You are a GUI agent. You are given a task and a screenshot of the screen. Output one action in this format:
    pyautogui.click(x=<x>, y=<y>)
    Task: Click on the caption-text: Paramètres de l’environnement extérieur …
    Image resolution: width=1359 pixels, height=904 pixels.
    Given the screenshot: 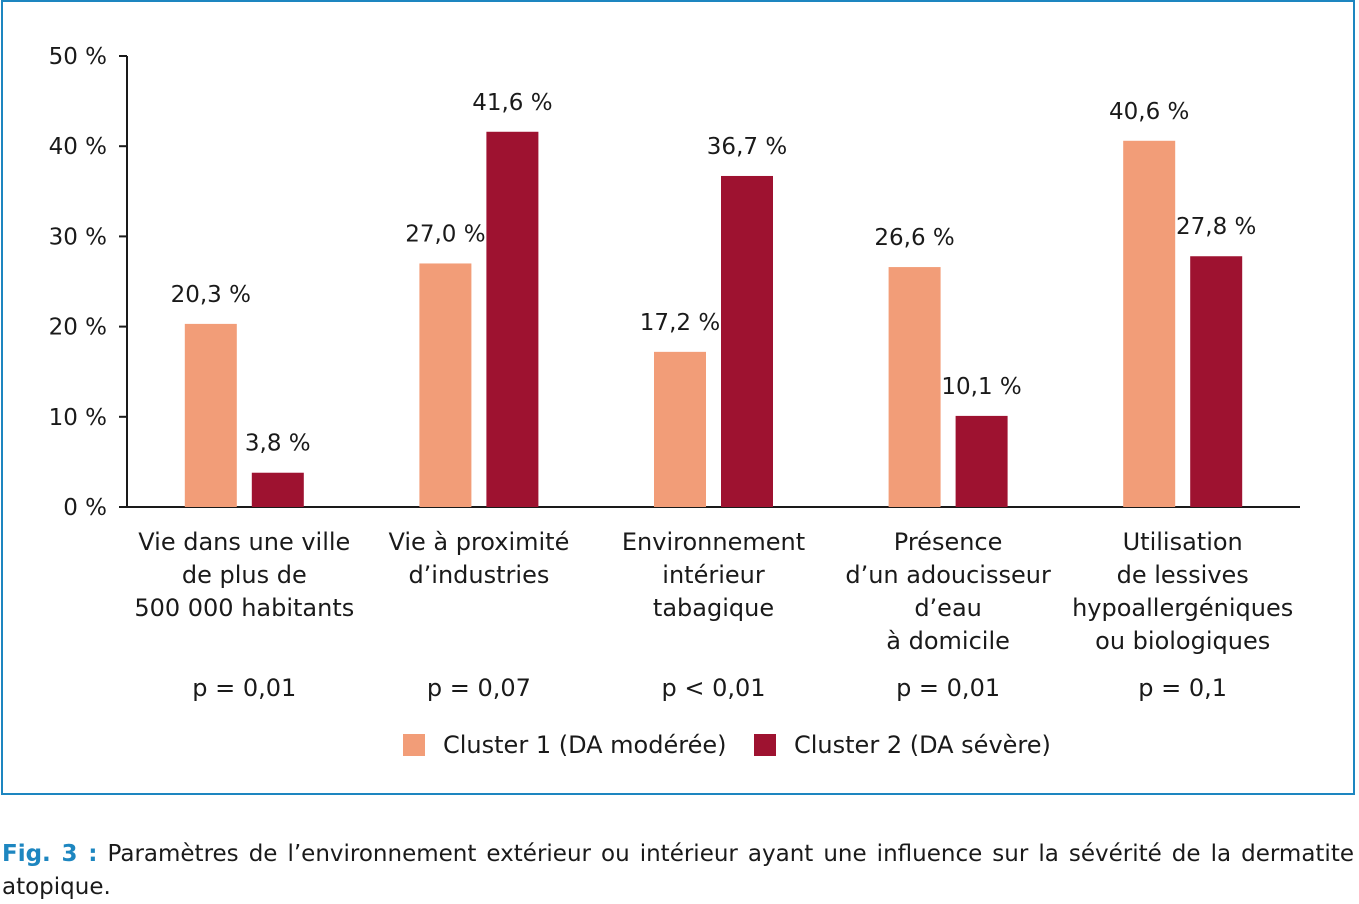 What is the action you would take?
    pyautogui.click(x=678, y=870)
    